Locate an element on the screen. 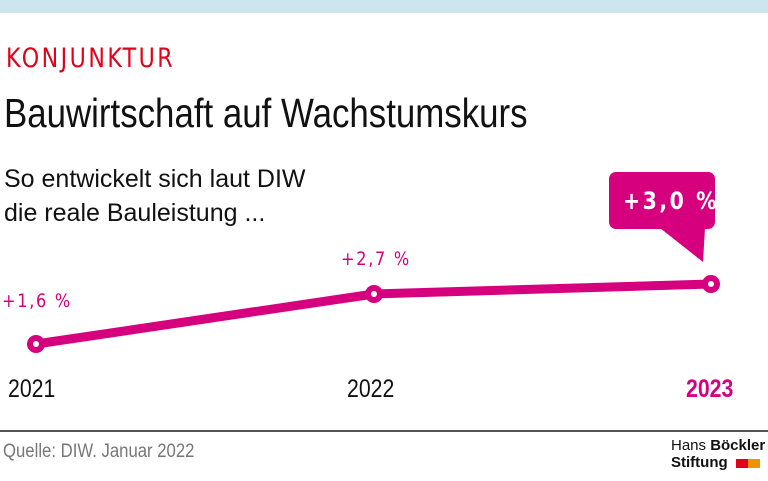 This screenshot has width=768, height=481. logo-text-hans: Hans is located at coordinates (691, 445).